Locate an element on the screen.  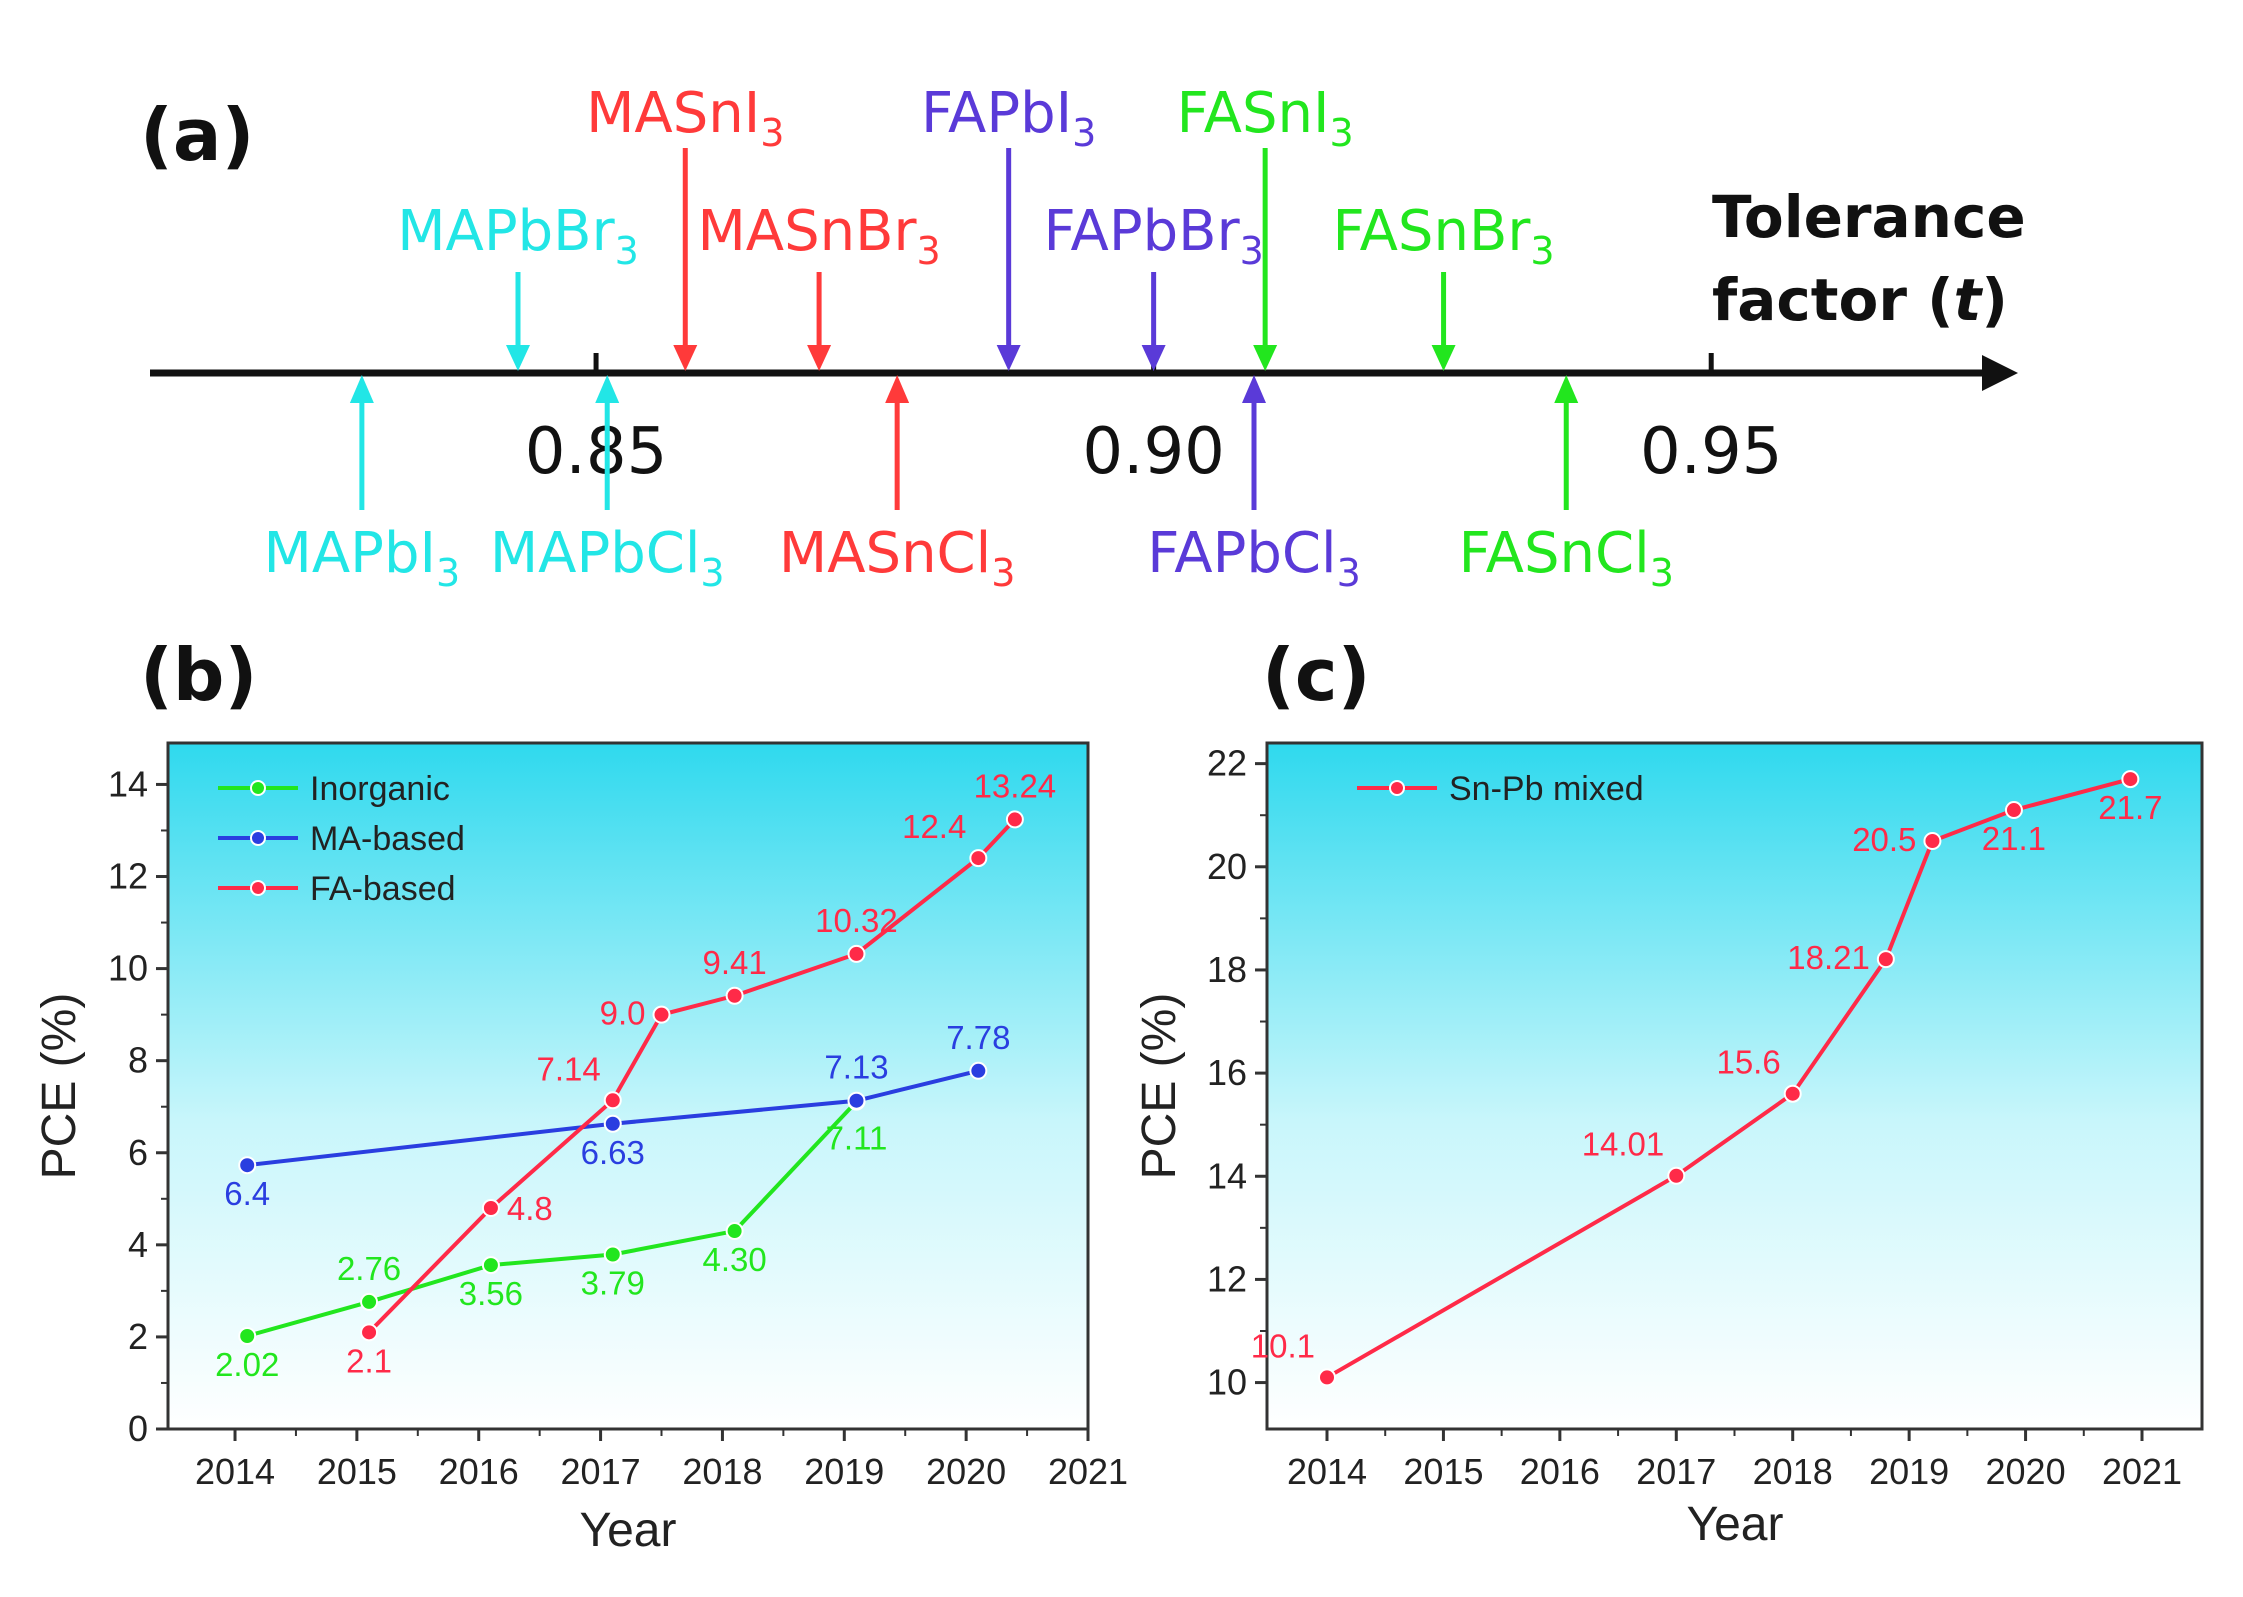
data-label-ma-based: 6.4 is located at coordinates (247, 1193).